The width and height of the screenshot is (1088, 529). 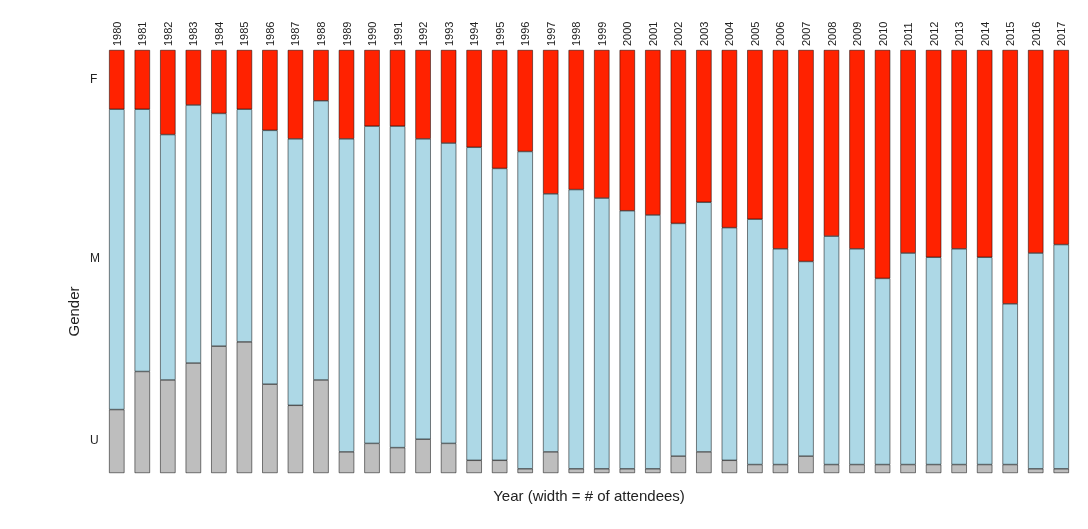 What do you see at coordinates (729, 33) in the screenshot?
I see `x-tick-label: 2004` at bounding box center [729, 33].